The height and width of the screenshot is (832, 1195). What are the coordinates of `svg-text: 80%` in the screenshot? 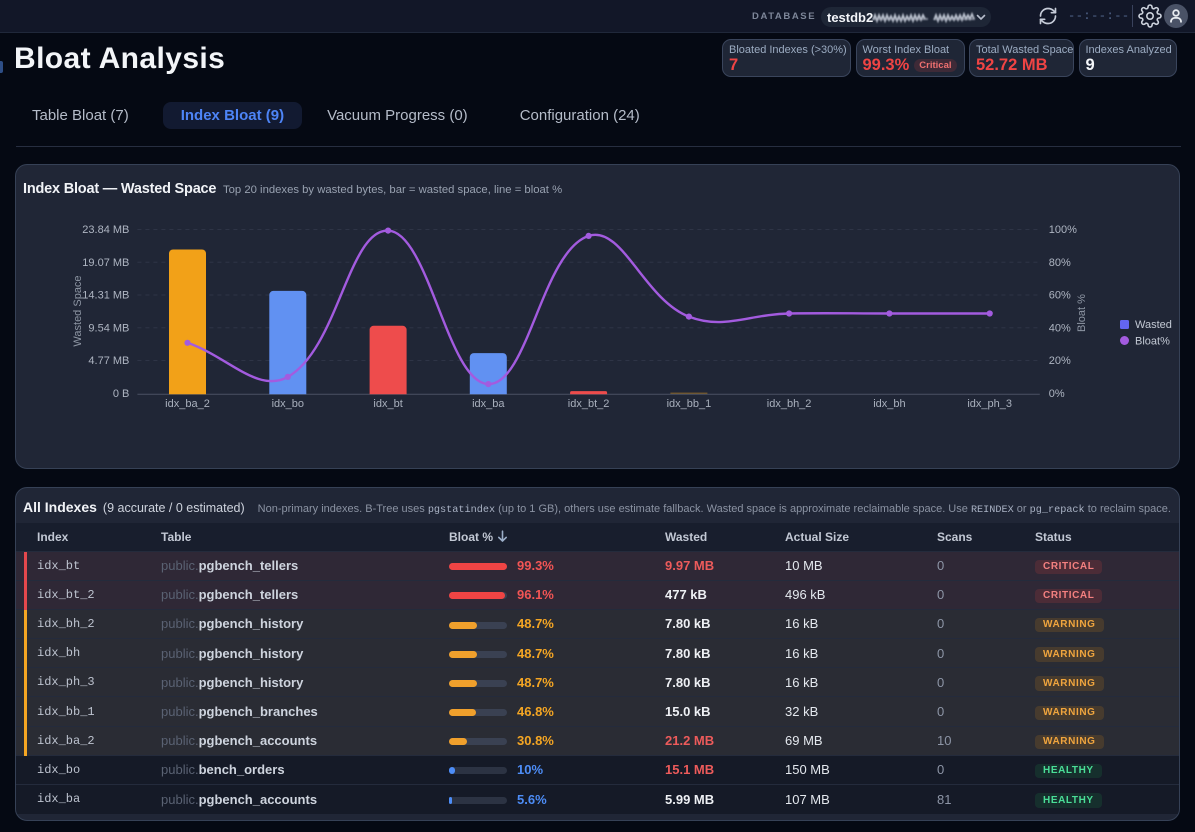 It's located at (1060, 263).